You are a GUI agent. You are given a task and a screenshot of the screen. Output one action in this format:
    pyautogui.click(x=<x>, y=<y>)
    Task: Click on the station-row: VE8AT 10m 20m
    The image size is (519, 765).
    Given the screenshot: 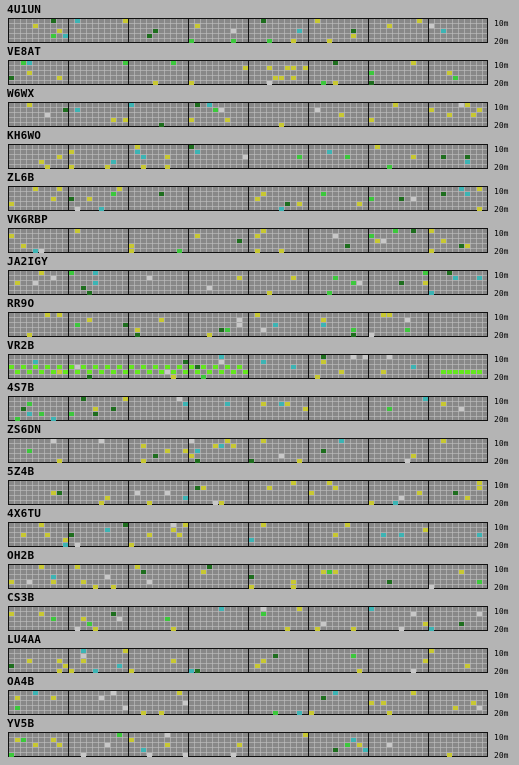 What is the action you would take?
    pyautogui.click(x=259, y=67)
    